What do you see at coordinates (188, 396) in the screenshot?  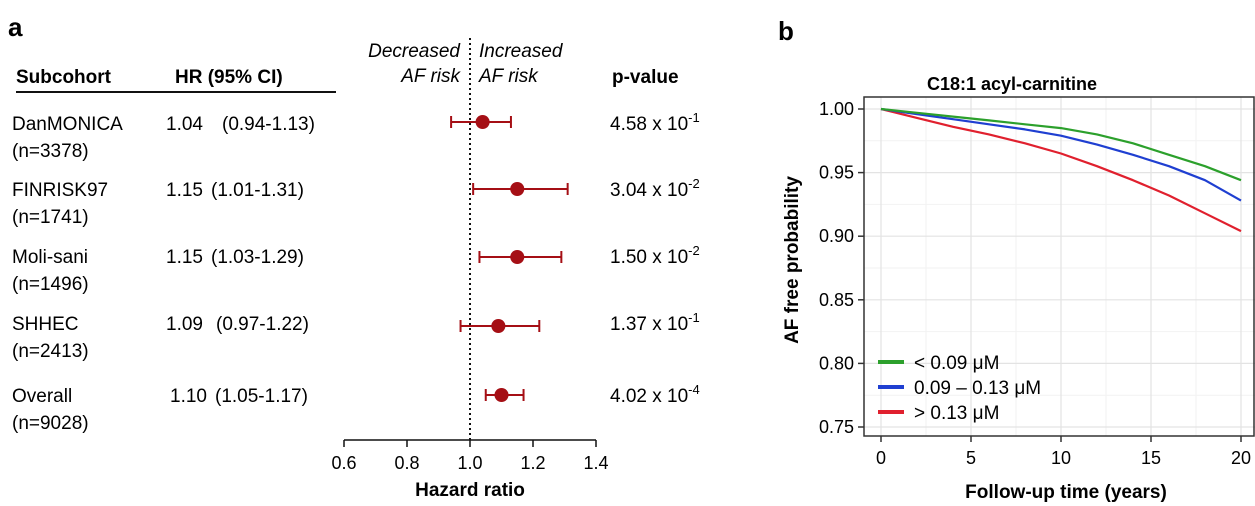 I see `row-hr: 1.10` at bounding box center [188, 396].